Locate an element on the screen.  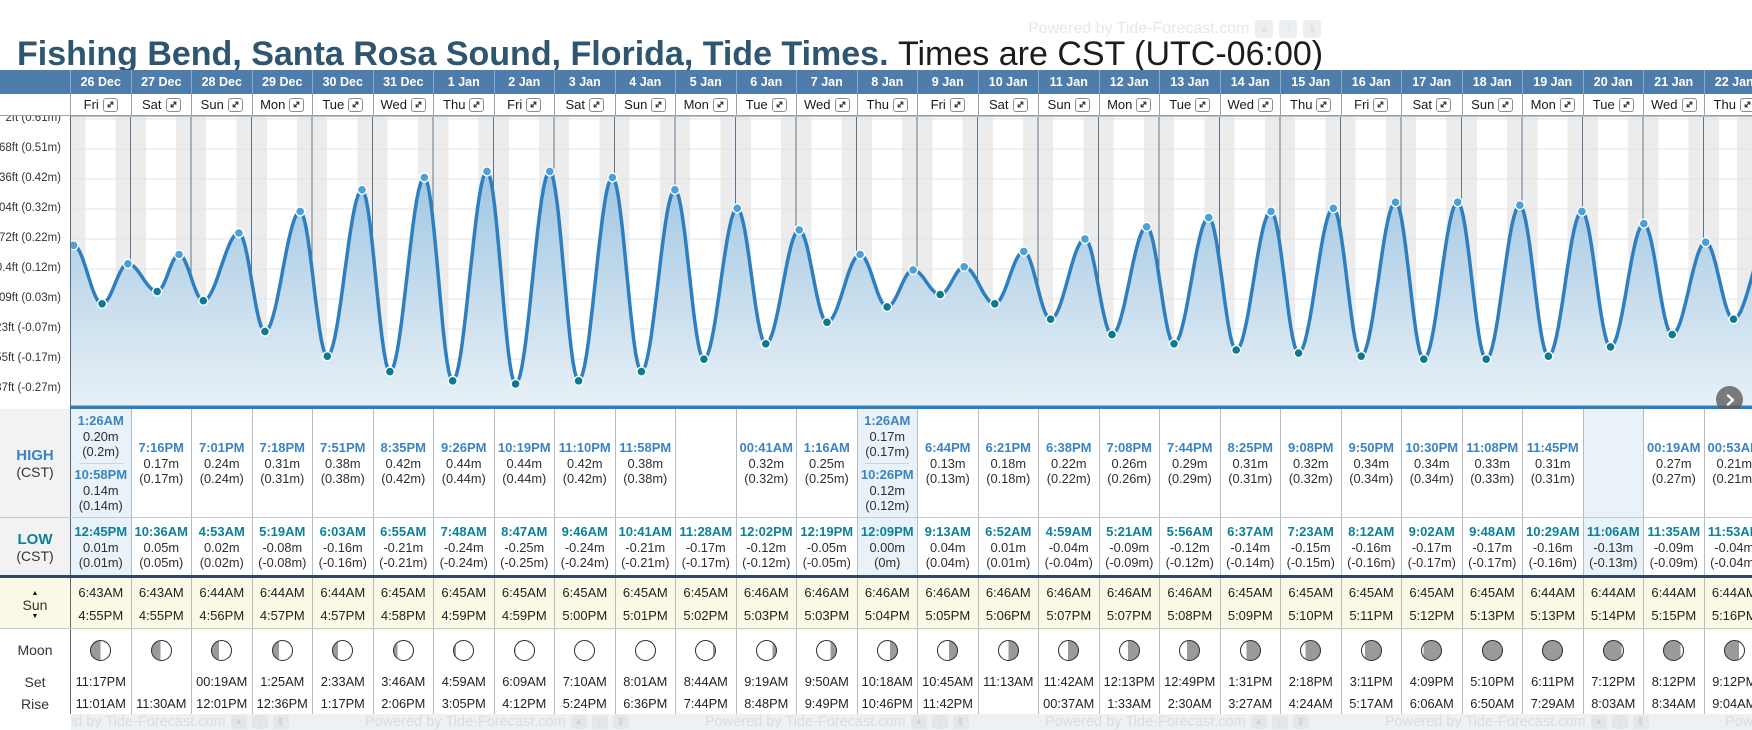
date-cell: 15 Jan is located at coordinates (1310, 82).